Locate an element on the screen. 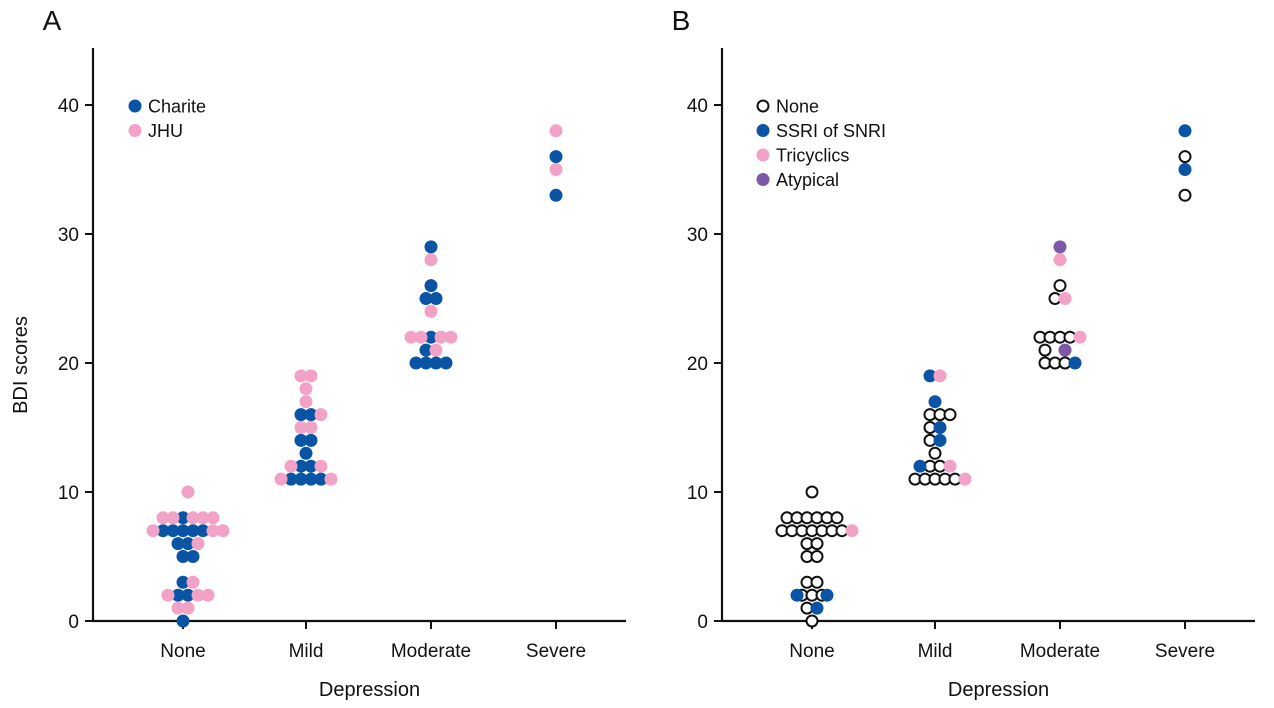 The height and width of the screenshot is (708, 1274). legend-label-atypical: Atypical is located at coordinates (807, 180).